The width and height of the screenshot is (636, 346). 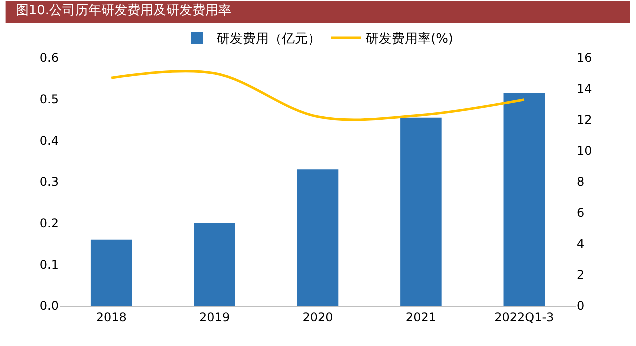 I want to click on legend-label: 研发费用（亿元）, so click(x=269, y=40).